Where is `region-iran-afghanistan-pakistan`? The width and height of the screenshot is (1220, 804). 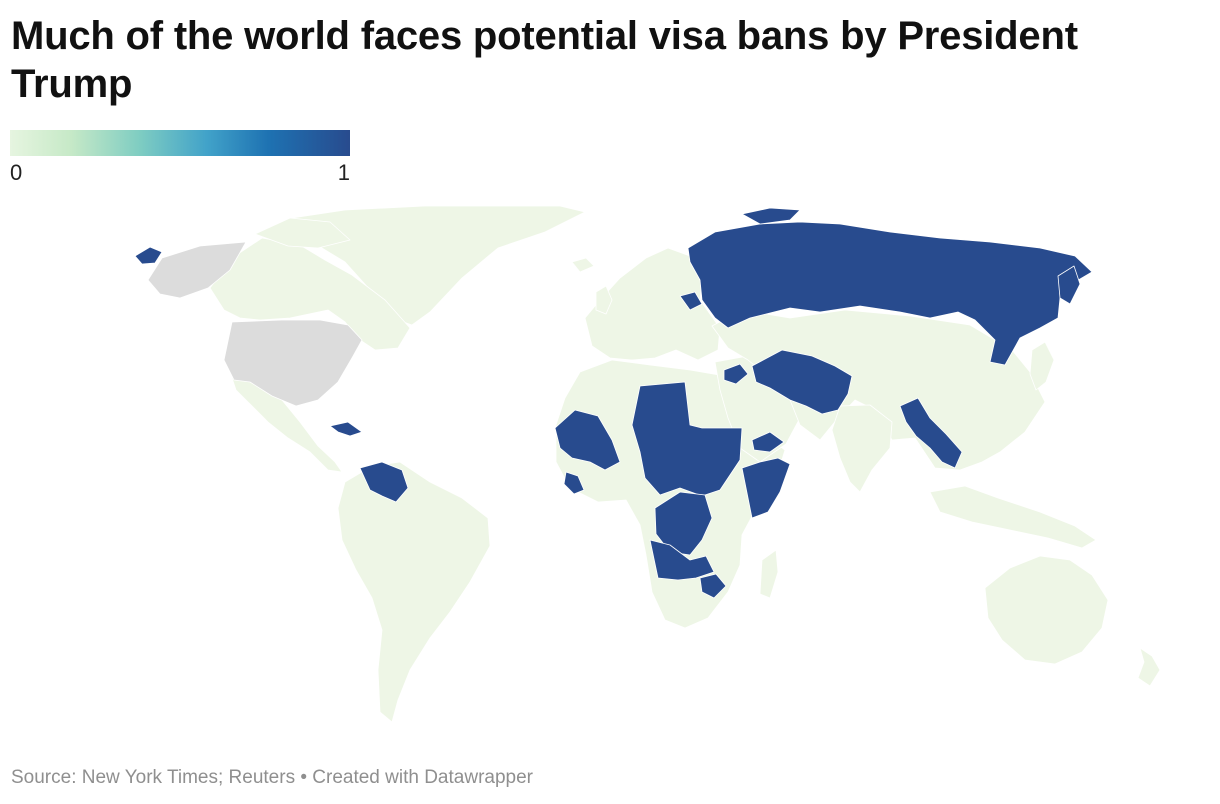 region-iran-afghanistan-pakistan is located at coordinates (802, 382).